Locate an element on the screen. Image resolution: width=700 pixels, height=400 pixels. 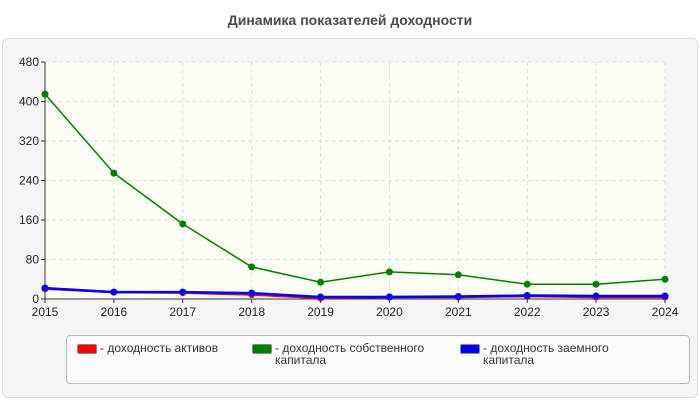
legend-label: - доходность собственного капитала is located at coordinates (350, 354).